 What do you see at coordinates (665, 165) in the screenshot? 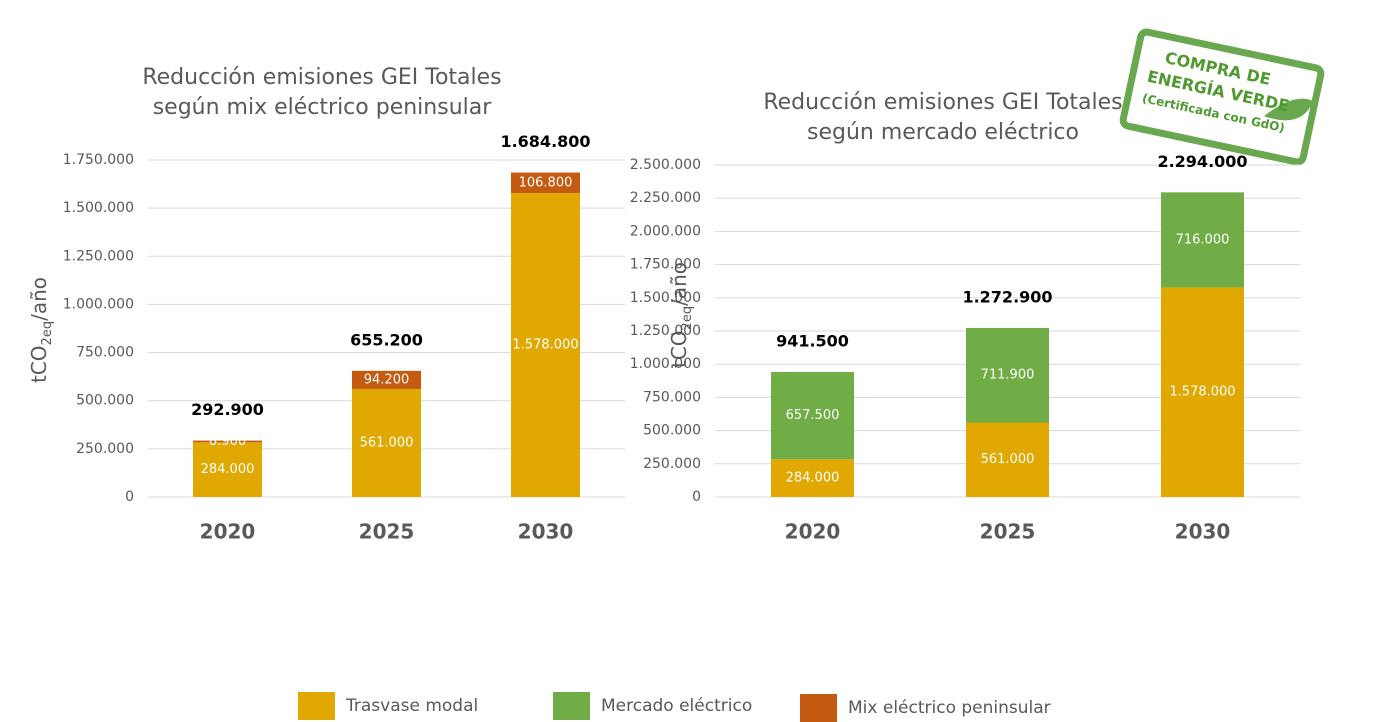
I see `y-tick-label: 2.500.000` at bounding box center [665, 165].